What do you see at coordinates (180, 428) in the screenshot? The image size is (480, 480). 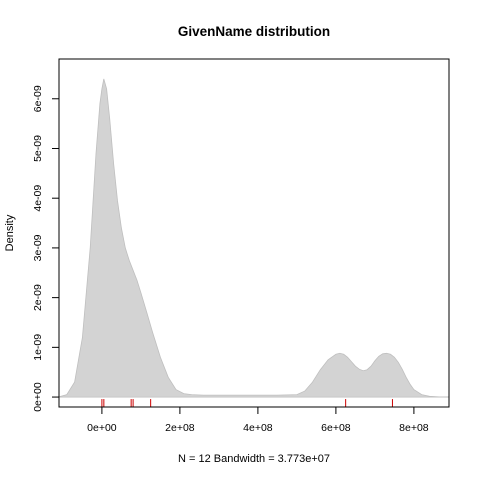 I see `x-tick-label-1: 2e+08` at bounding box center [180, 428].